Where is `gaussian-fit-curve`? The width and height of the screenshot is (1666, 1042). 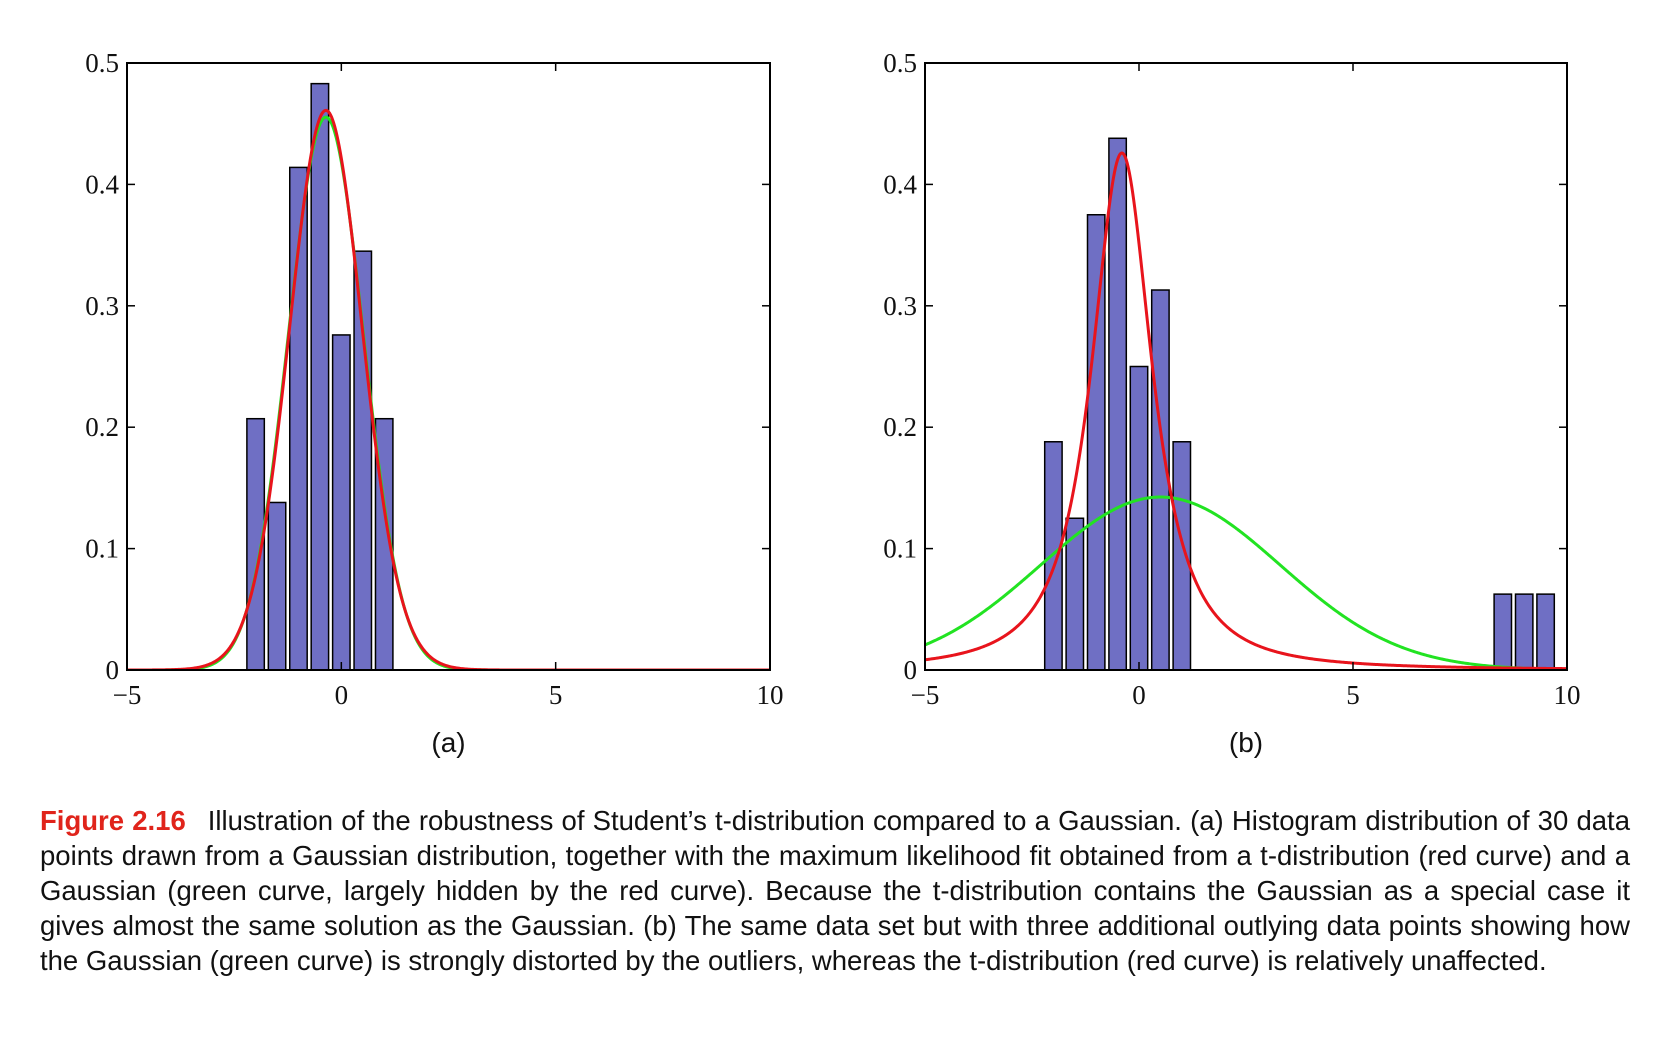 gaussian-fit-curve is located at coordinates (1246, 582).